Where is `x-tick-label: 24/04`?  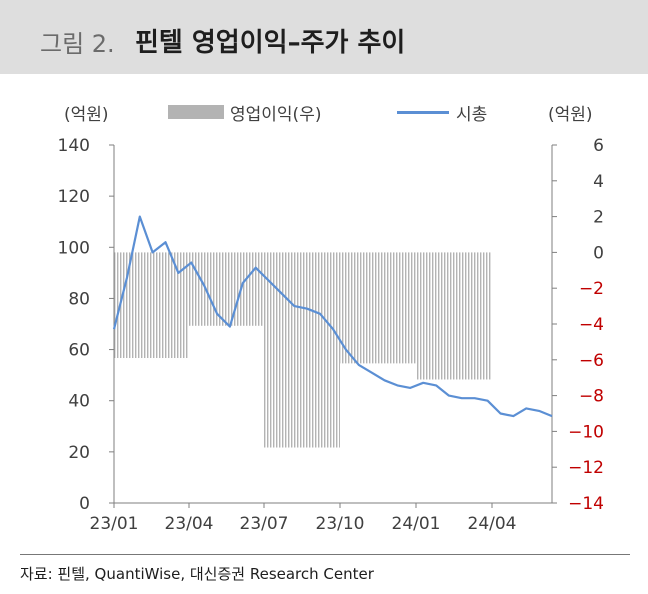 x-tick-label: 24/04 is located at coordinates (492, 524).